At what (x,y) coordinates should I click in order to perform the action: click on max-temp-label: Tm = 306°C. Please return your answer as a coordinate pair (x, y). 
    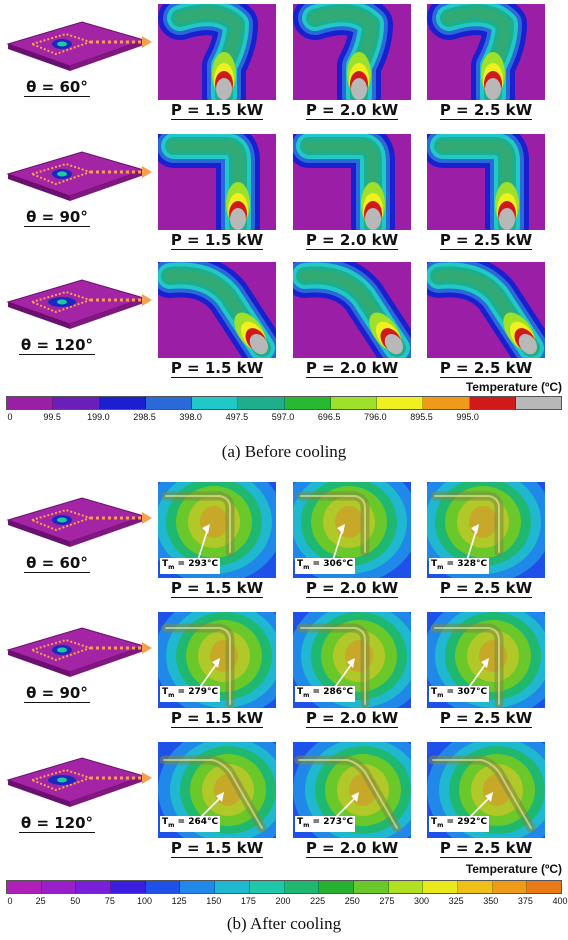
    Looking at the image, I should click on (325, 566).